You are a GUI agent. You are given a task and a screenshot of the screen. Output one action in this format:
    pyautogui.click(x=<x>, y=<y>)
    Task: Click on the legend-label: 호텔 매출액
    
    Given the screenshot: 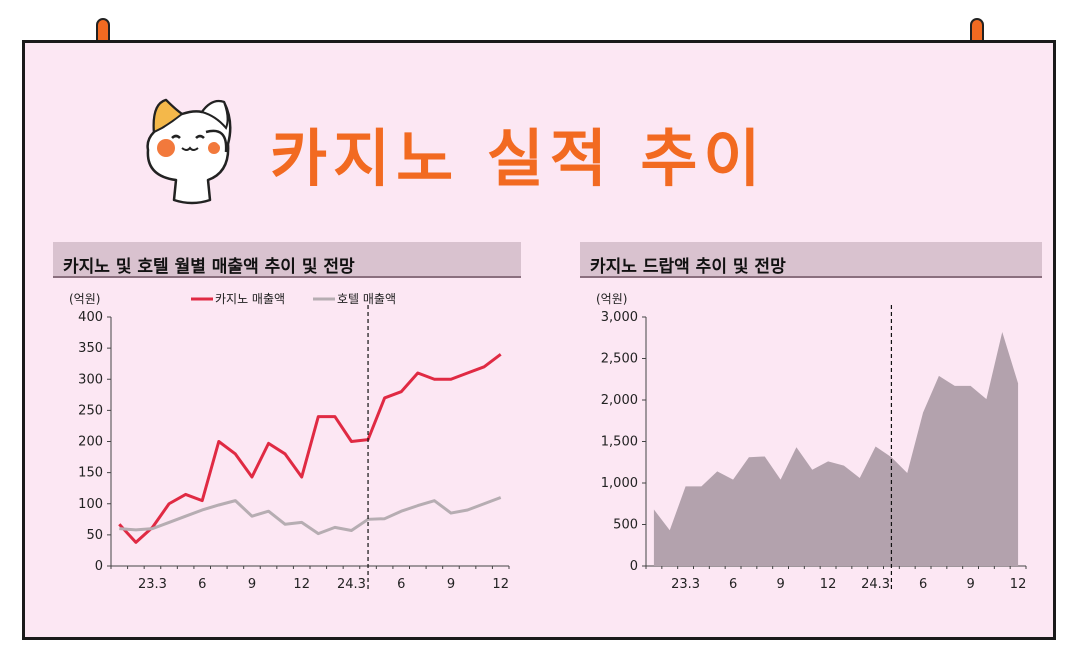 What is the action you would take?
    pyautogui.click(x=366, y=299)
    